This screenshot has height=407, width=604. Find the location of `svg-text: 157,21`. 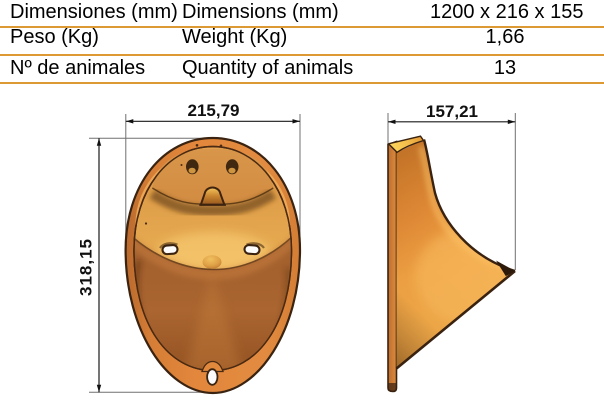

svg-text: 157,21 is located at coordinates (452, 111).